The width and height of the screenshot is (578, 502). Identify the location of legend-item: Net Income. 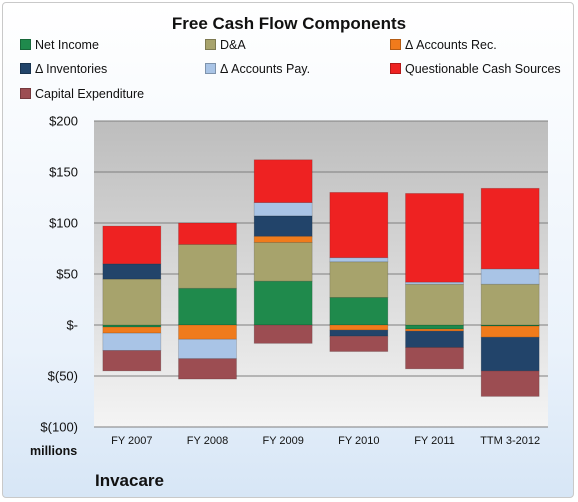
(59, 45).